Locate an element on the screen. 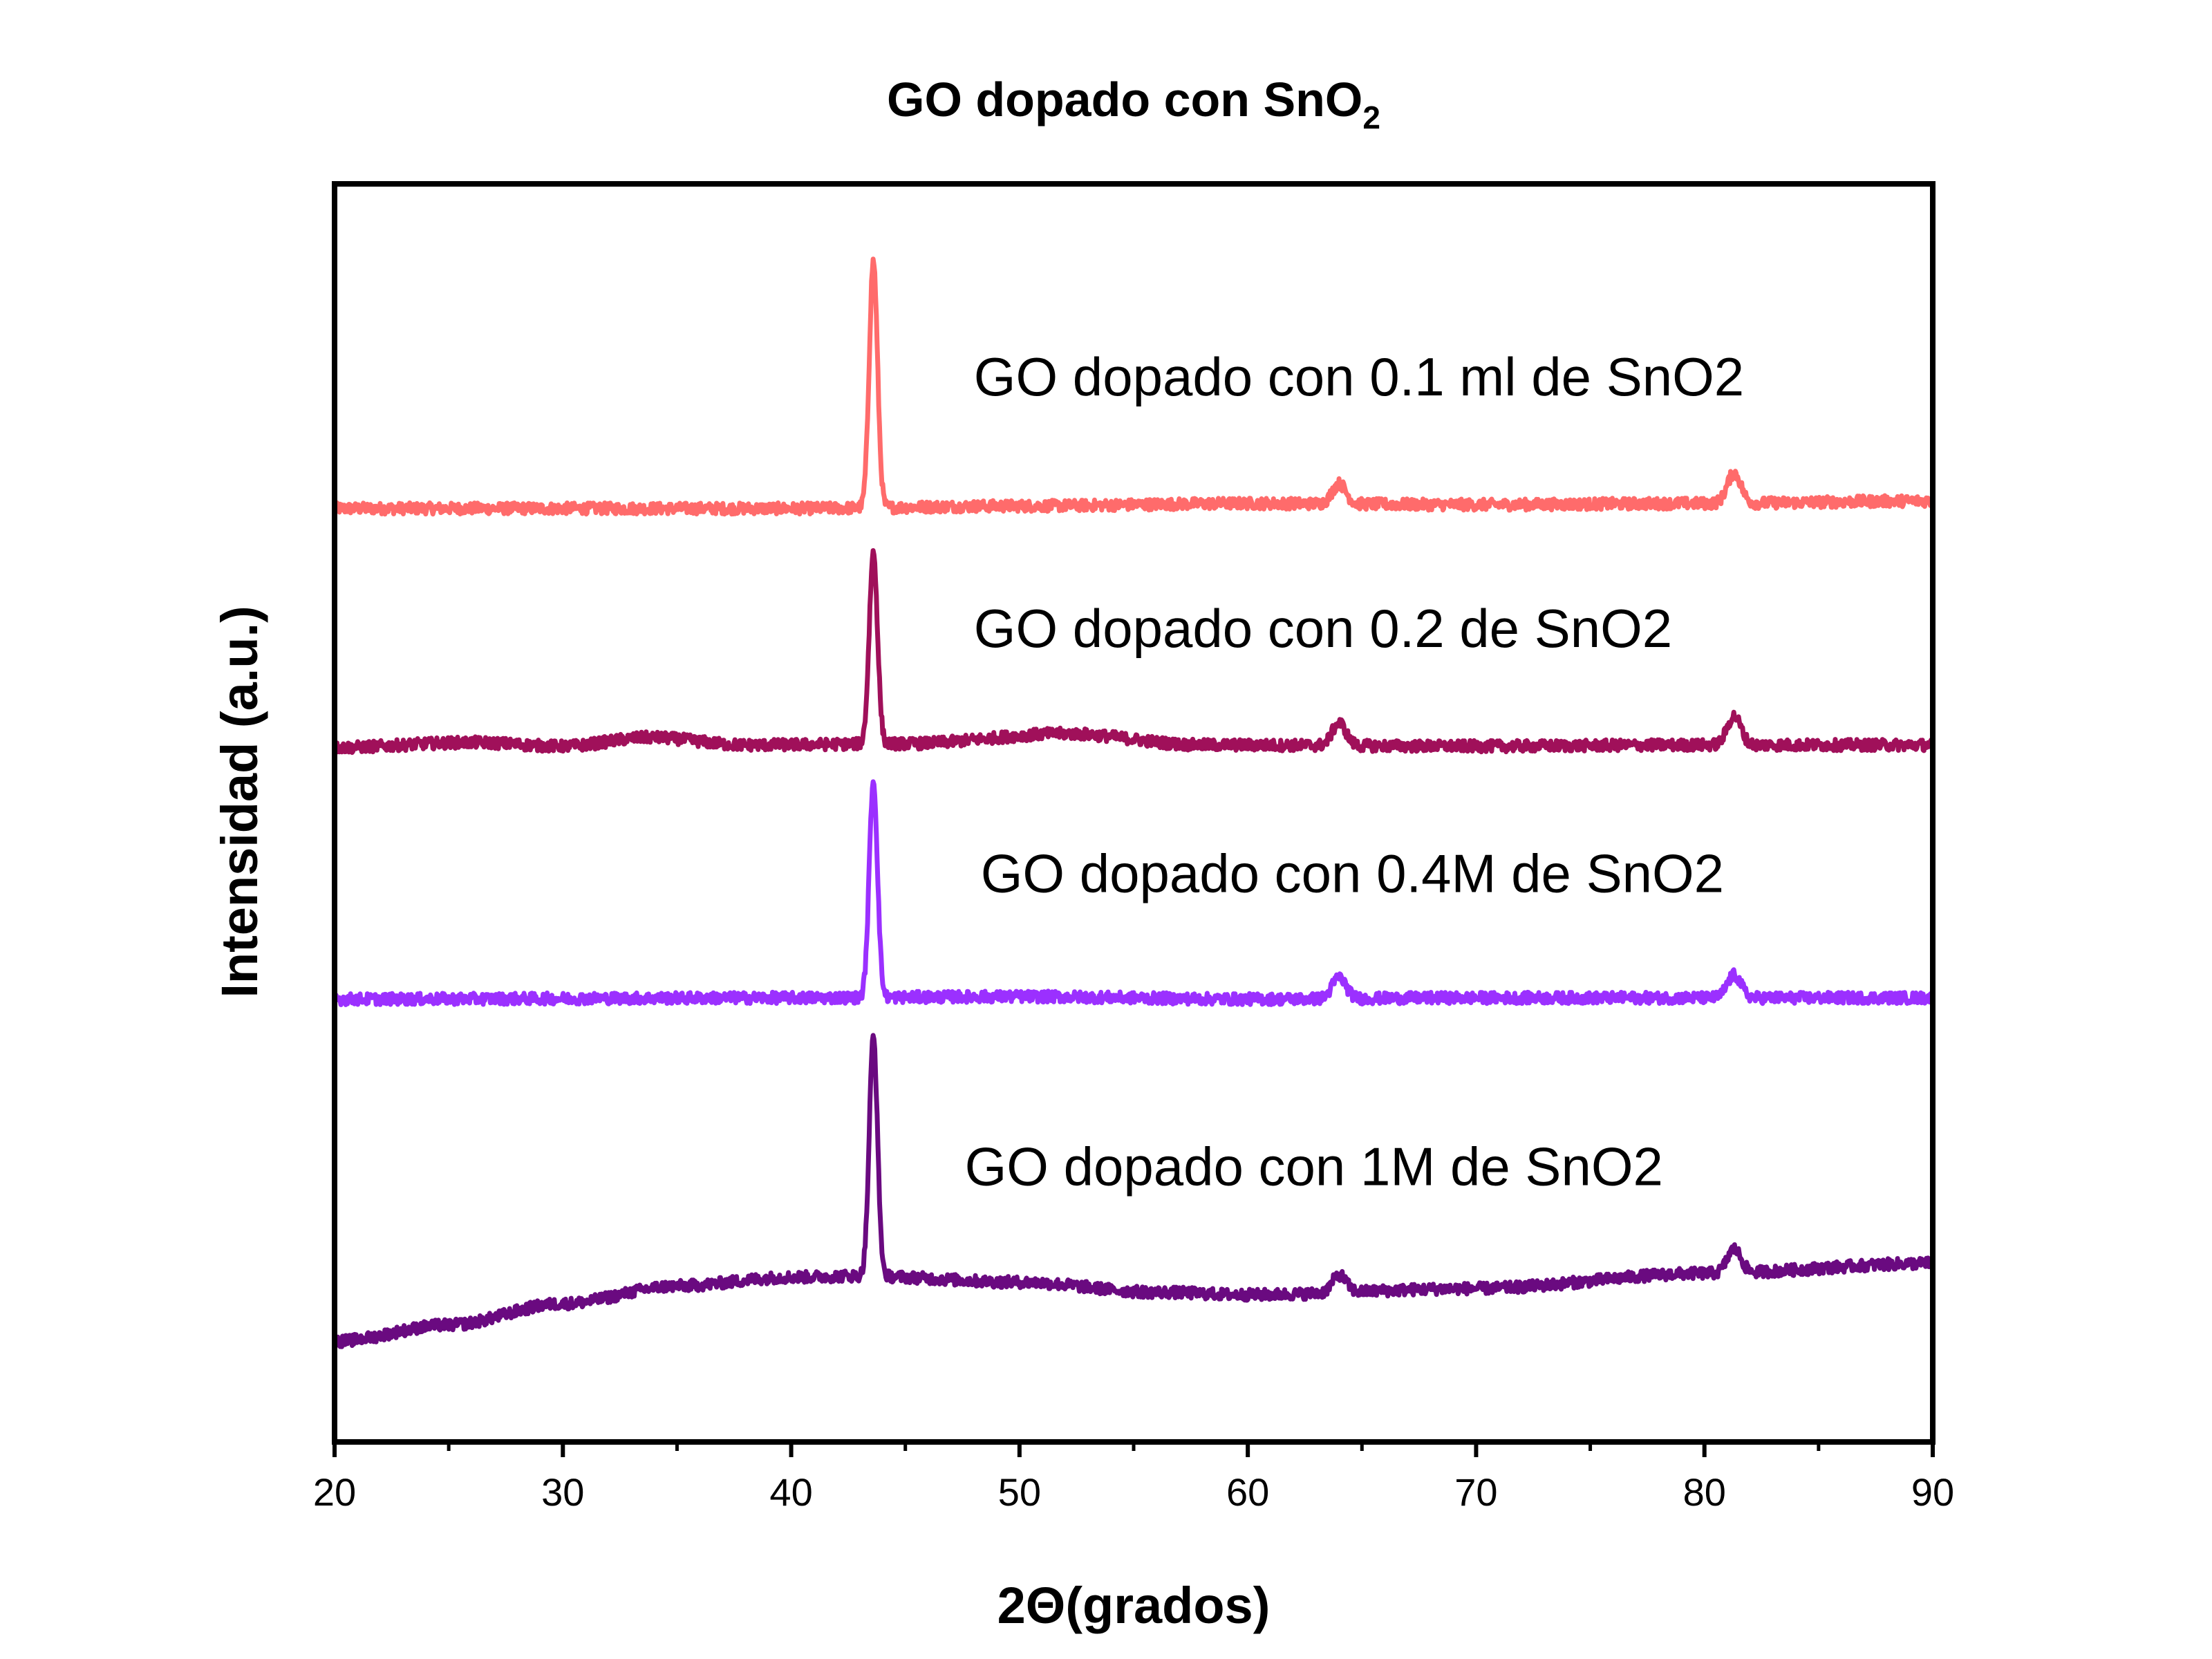 This screenshot has height=1659, width=2212. chart-title: GO dopado con SnO2 is located at coordinates (1133, 104).